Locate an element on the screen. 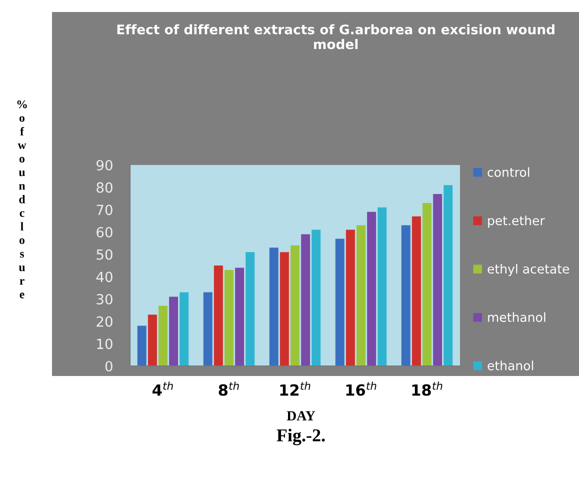 The image size is (579, 484). legend-label: ethanol is located at coordinates (511, 365).